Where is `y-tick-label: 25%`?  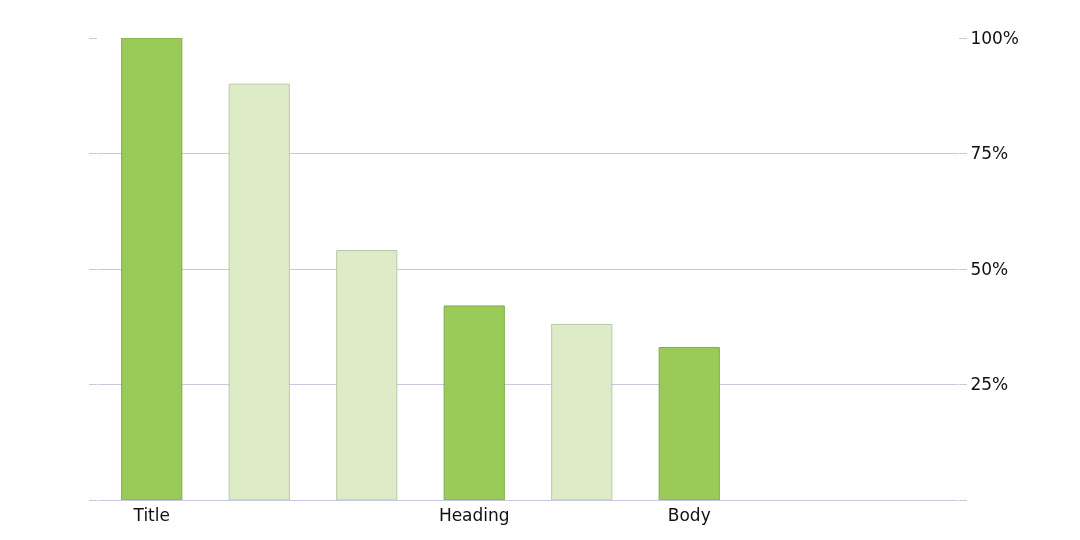
y-tick-label: 25% is located at coordinates (989, 384).